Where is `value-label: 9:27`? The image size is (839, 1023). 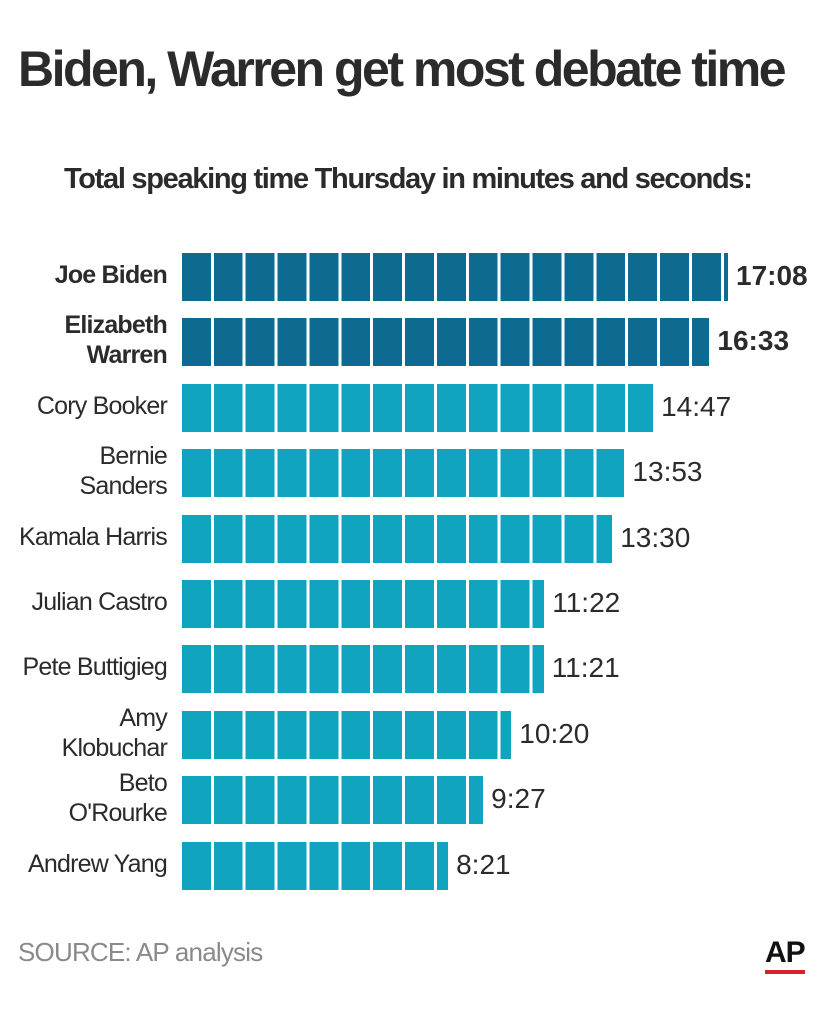 value-label: 9:27 is located at coordinates (518, 799).